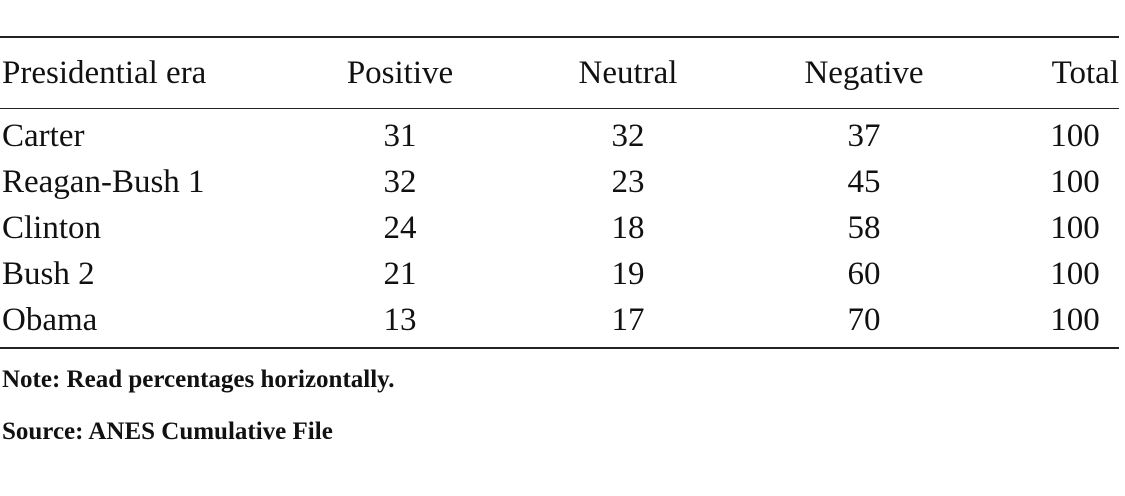 This screenshot has height=496, width=1125. I want to click on header-presidential-era: Presidential era, so click(104, 73).